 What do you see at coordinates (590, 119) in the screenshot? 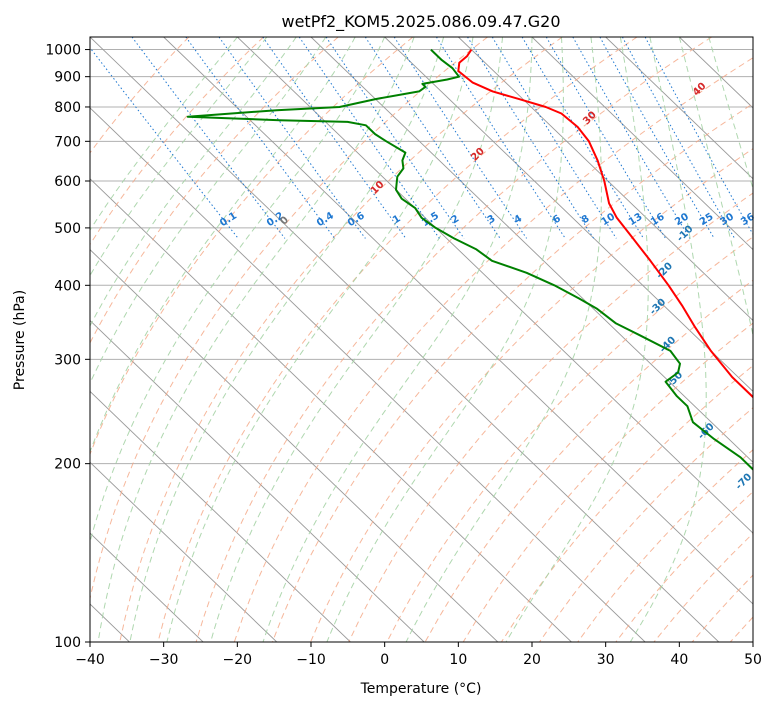
I see `dry-adiabat-label: 30` at bounding box center [590, 119].